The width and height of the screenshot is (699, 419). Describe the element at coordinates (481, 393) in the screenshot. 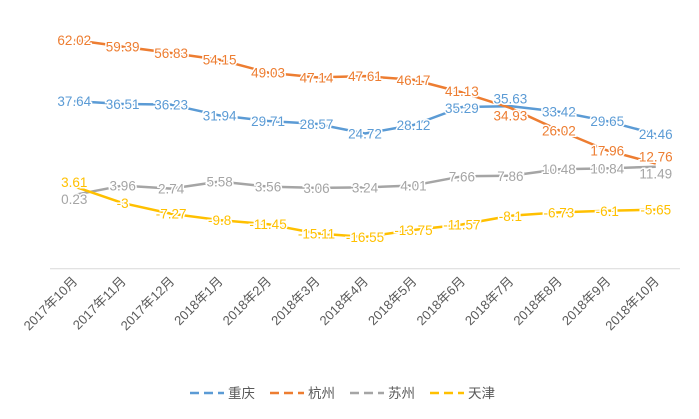

I see `legend-label: 天津` at that location.